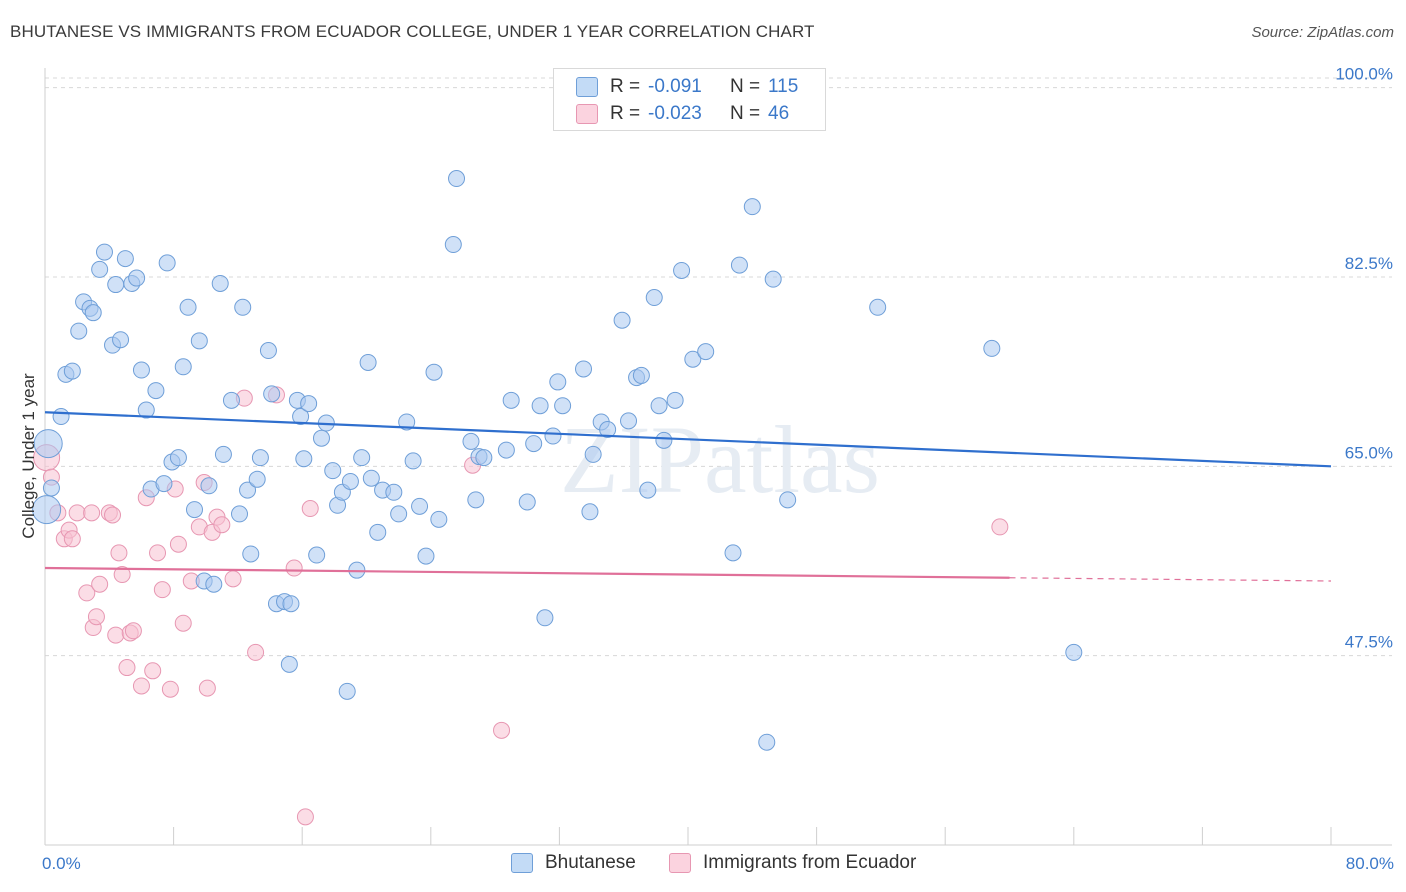  Describe the element at coordinates (689, 99) in the screenshot. I see `stats-legend: R = -0.091 N = 115 R = -0.023 N = 46` at that location.